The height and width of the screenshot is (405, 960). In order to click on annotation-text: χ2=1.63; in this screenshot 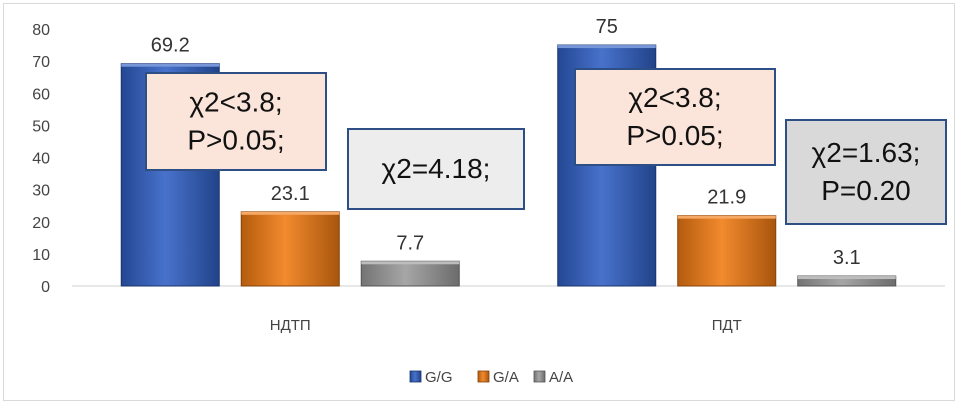, I will do `click(866, 152)`.